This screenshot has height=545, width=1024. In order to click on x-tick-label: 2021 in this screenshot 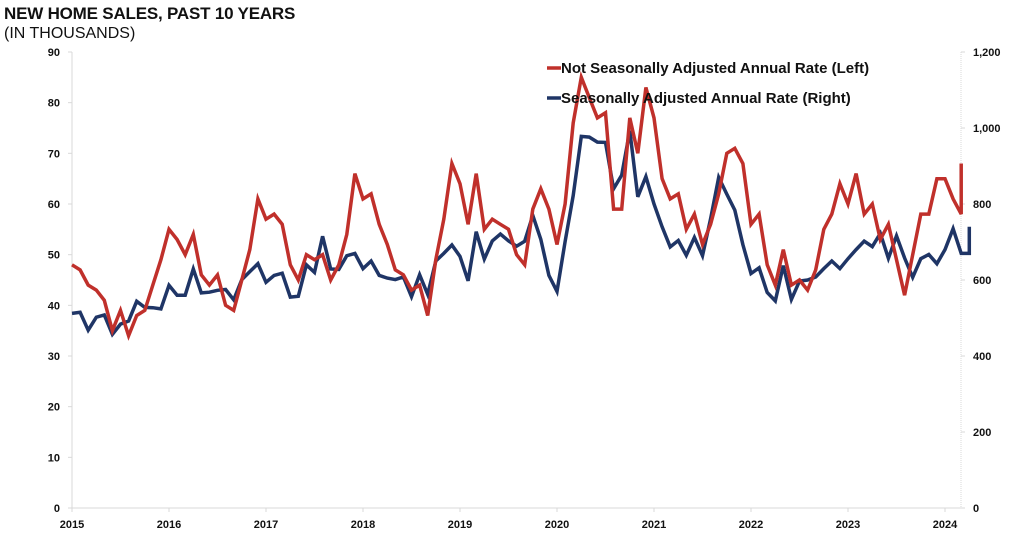, I will do `click(654, 525)`.